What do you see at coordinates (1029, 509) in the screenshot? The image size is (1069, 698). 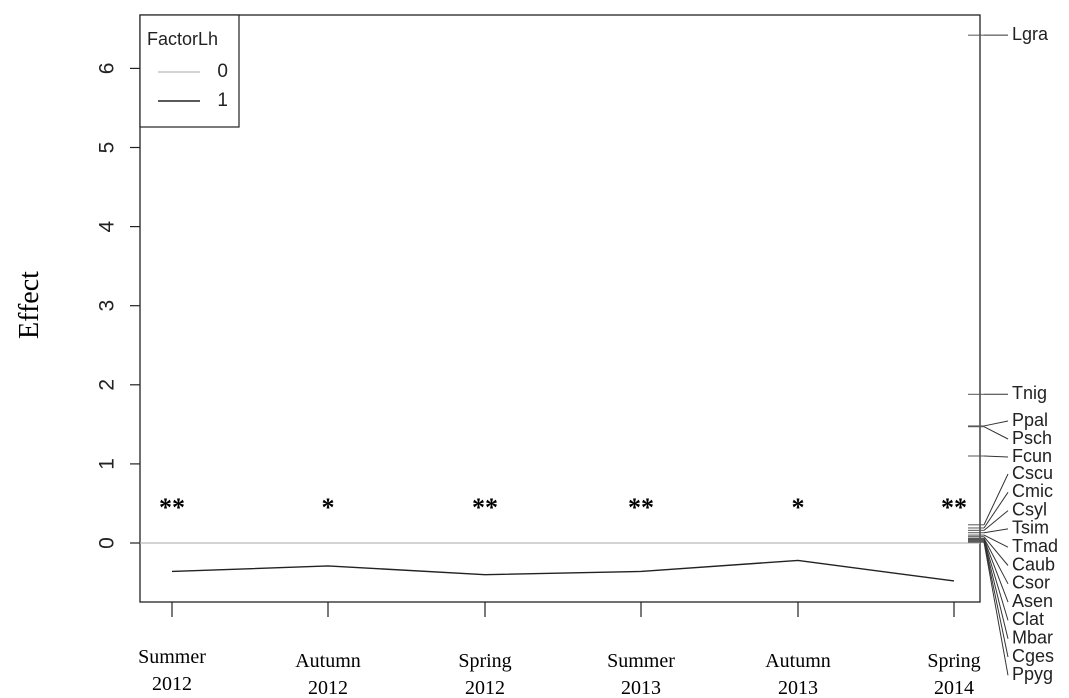 I see `species-label: Csyl` at bounding box center [1029, 509].